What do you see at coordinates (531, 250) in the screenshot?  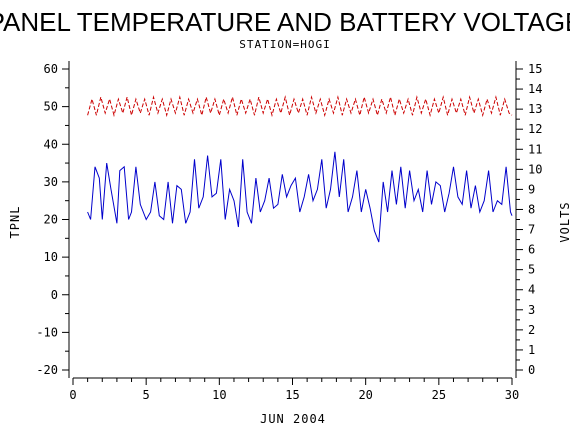 I see `right-y-tick-label: 6` at bounding box center [531, 250].